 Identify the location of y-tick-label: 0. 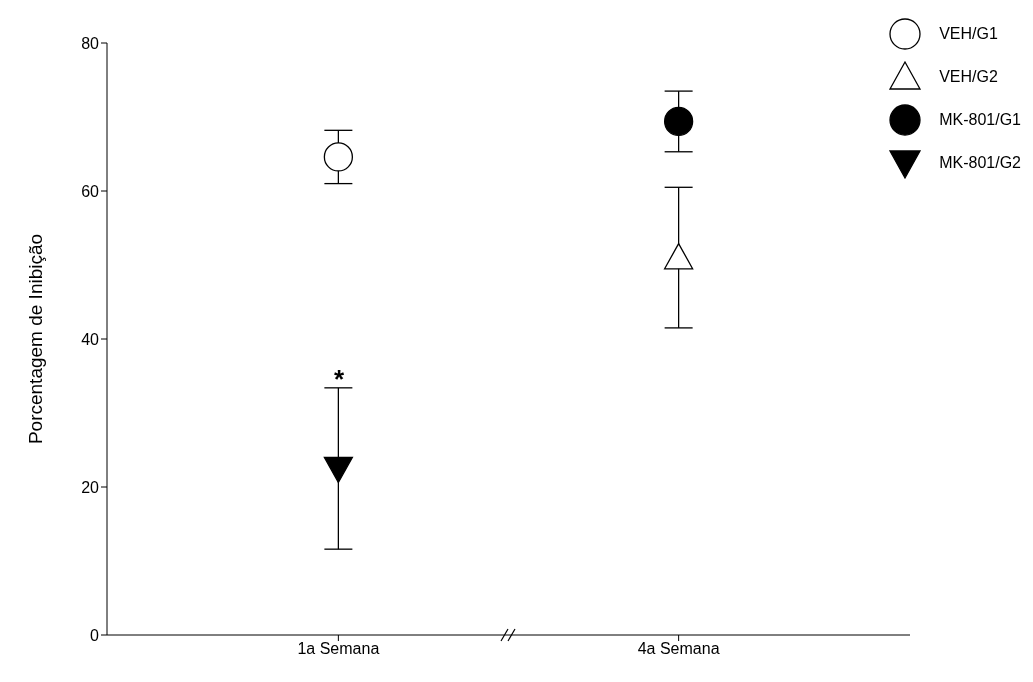
(95, 635).